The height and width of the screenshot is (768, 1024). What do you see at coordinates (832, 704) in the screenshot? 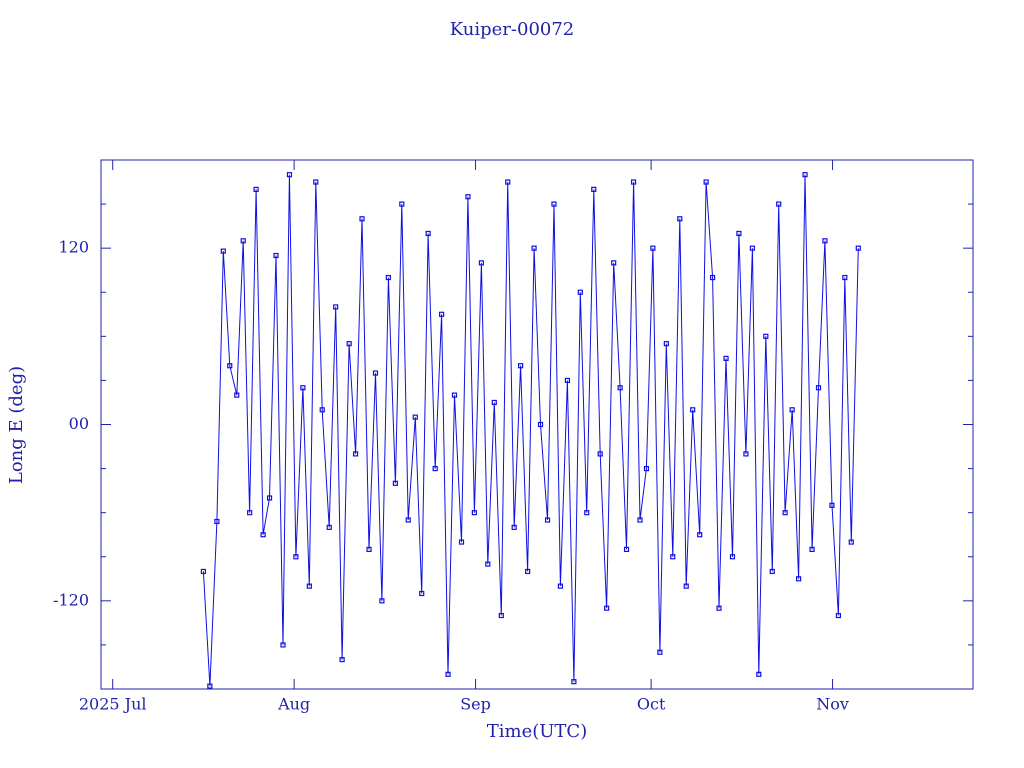
I see `x-tick-label: Nov` at bounding box center [832, 704].